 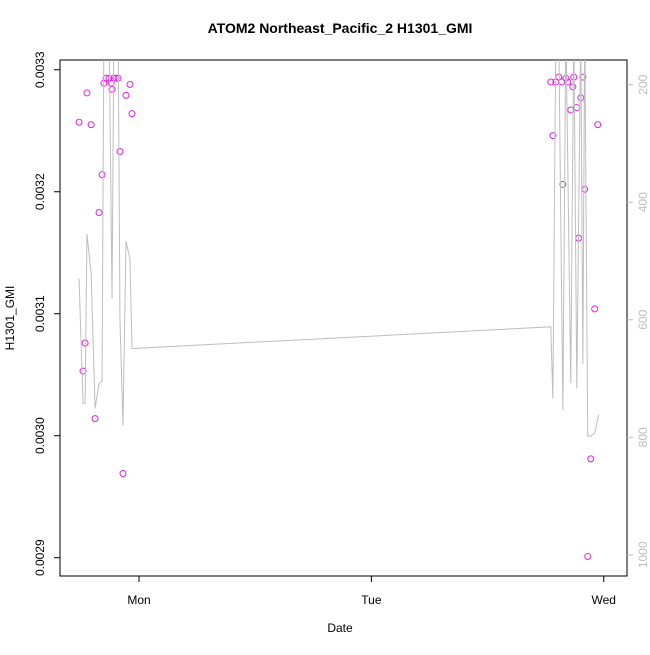 I want to click on y2-tick-label: 400, so click(x=643, y=202).